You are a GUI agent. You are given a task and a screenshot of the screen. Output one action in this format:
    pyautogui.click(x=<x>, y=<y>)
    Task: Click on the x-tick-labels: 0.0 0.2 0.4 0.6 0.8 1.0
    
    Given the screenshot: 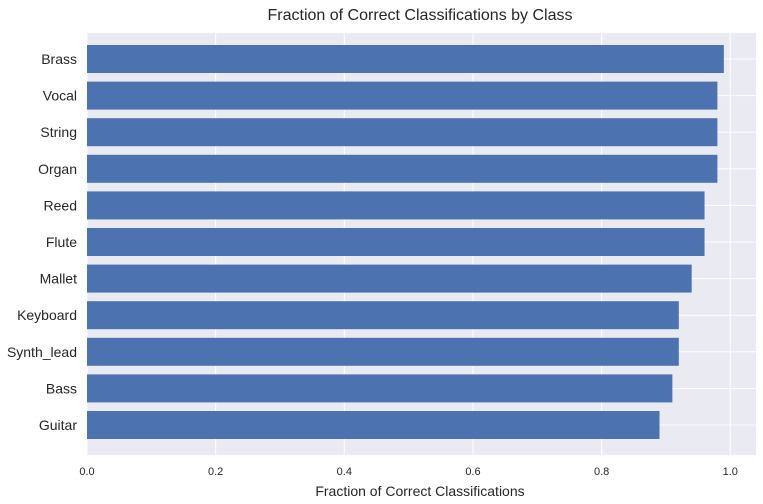 What is the action you would take?
    pyautogui.click(x=408, y=472)
    